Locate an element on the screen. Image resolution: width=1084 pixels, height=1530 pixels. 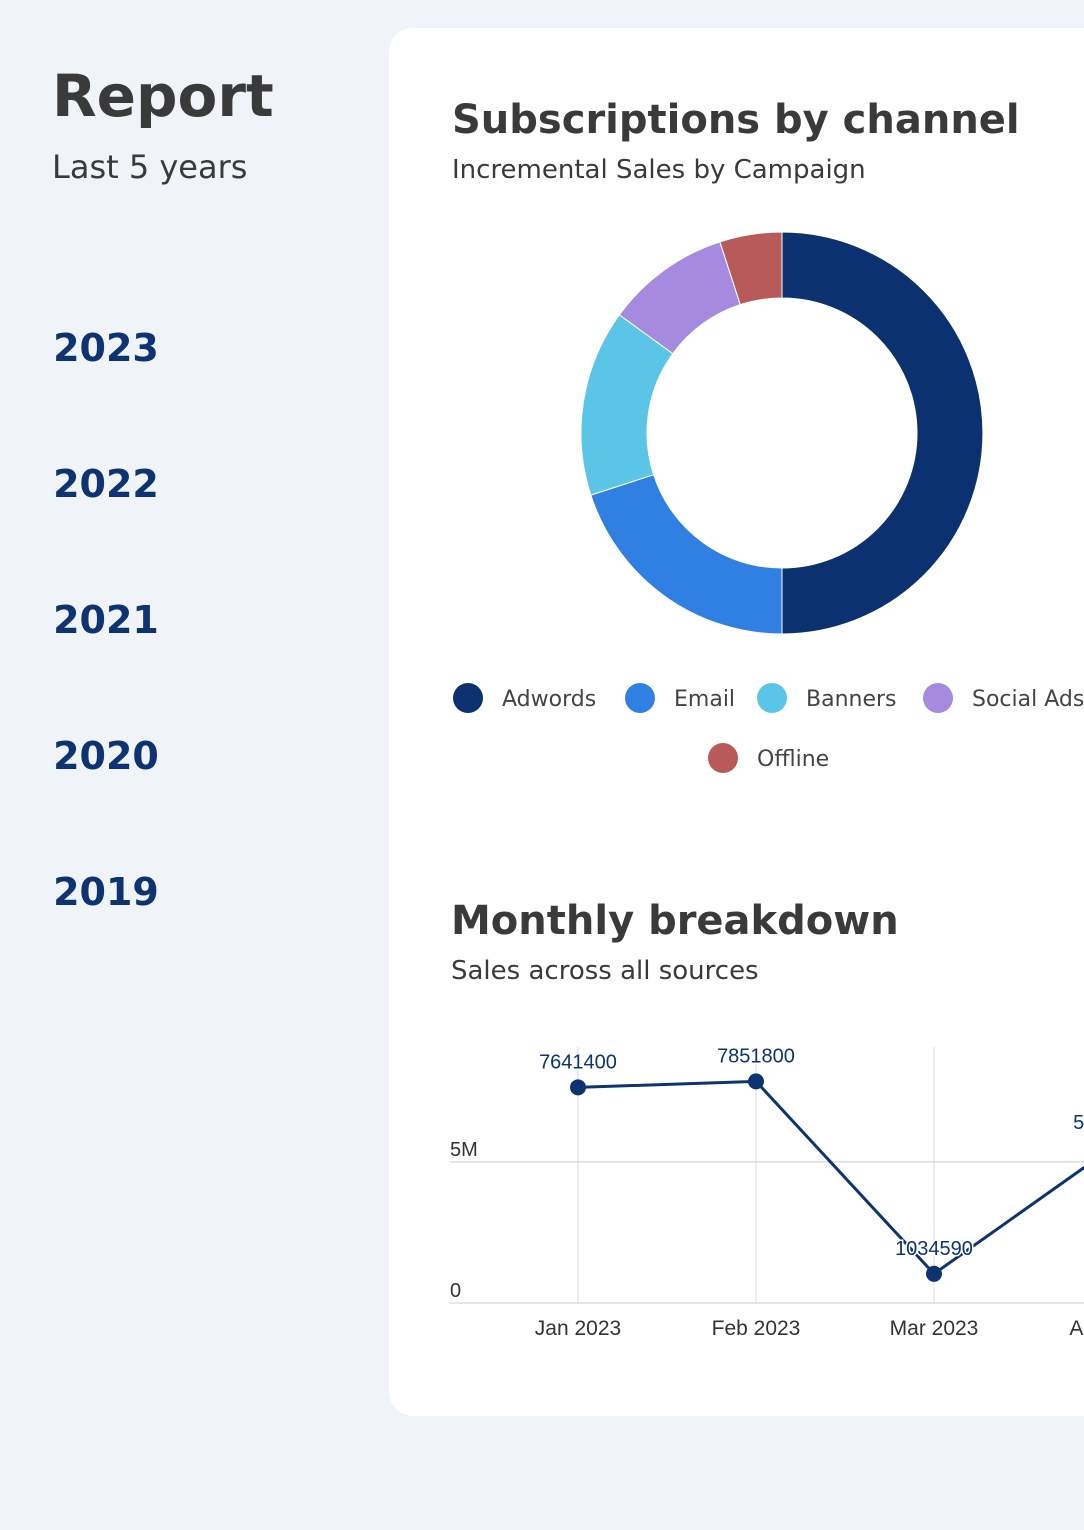
year-link: 2019 is located at coordinates (106, 892).